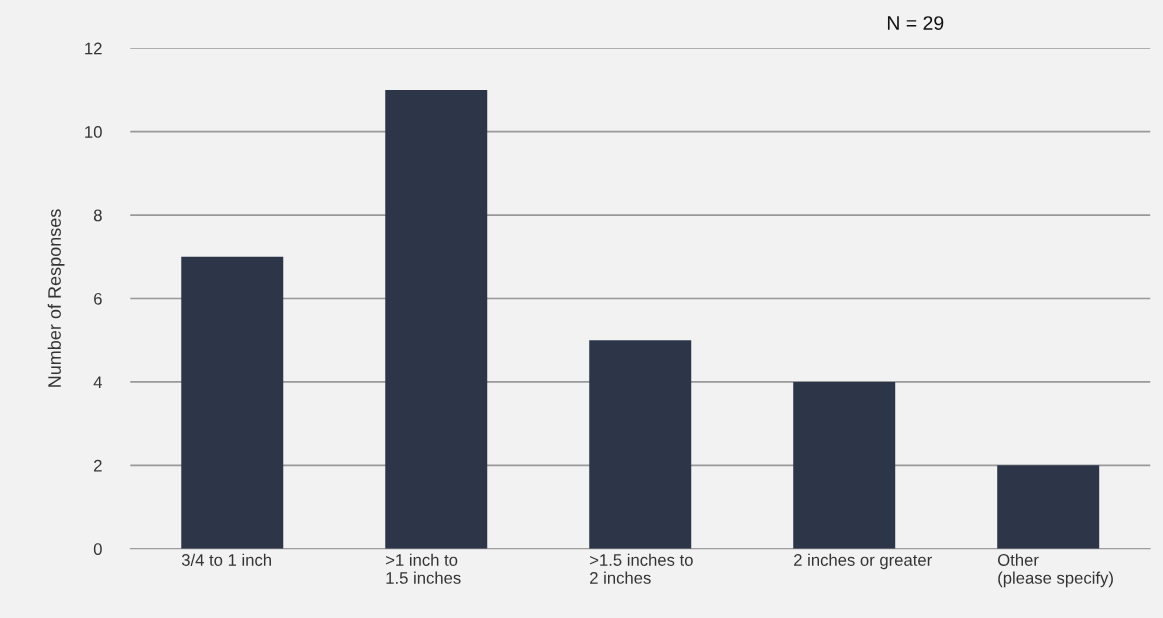  I want to click on x-tick-label: >1 inch to 1.5 inches, so click(423, 568).